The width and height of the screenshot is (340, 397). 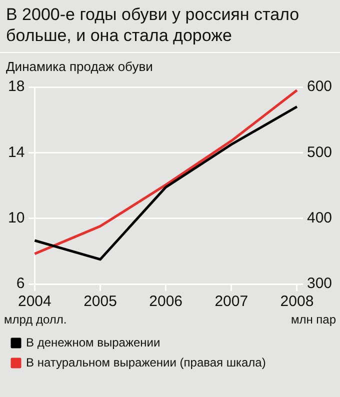 I want to click on x-tick-label: 2004, so click(x=35, y=301).